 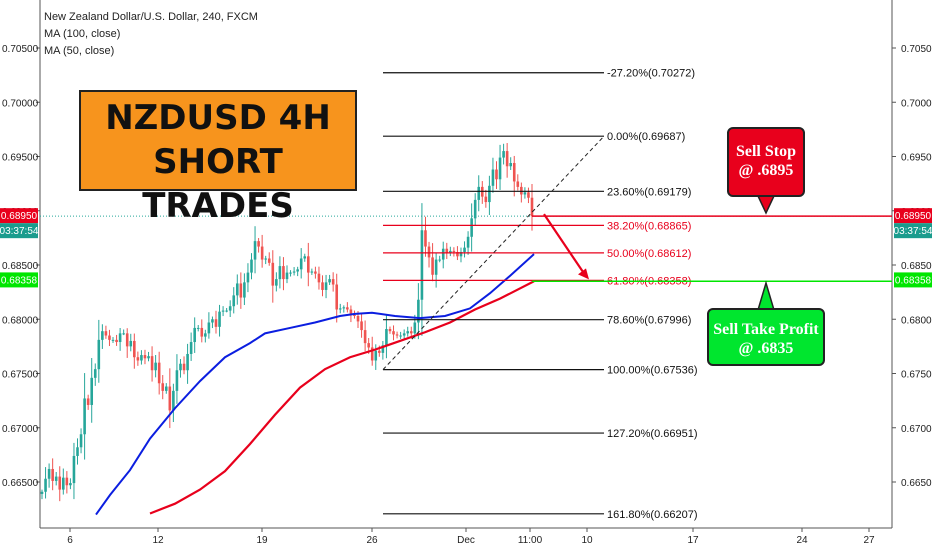 I want to click on y-tick-label-right: 0.68500, so click(x=916, y=266).